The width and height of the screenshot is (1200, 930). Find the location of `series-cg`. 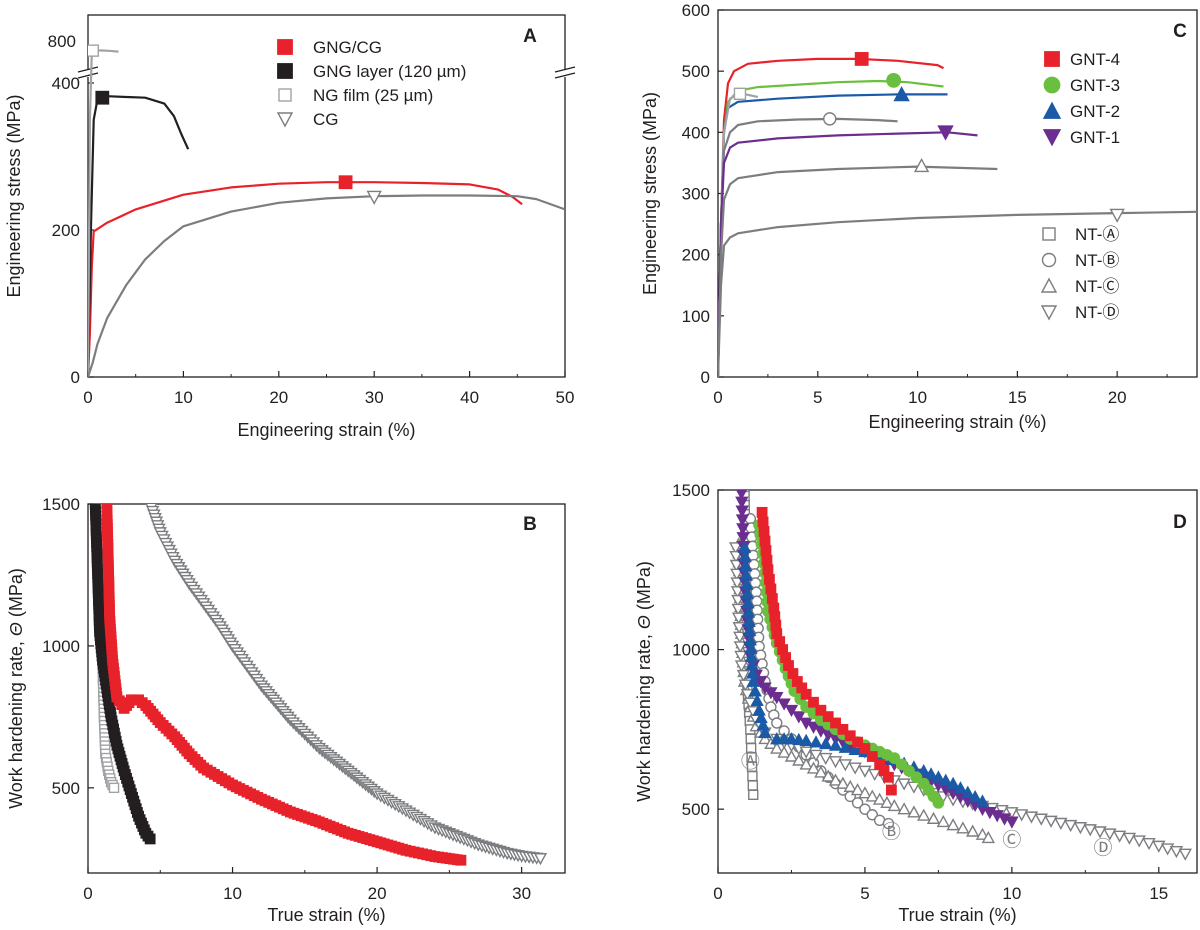

series-cg is located at coordinates (346, 685).